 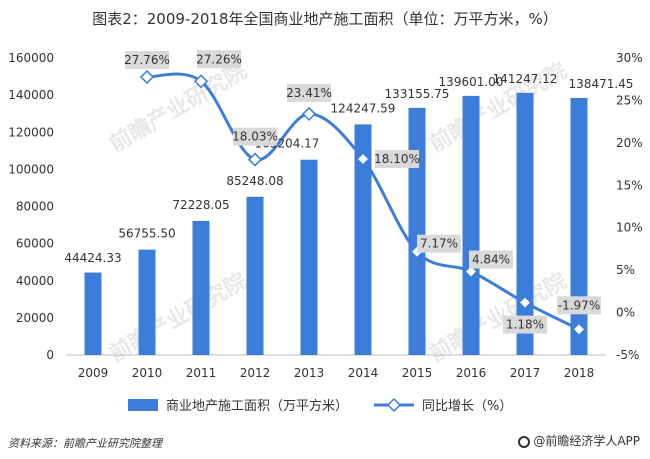 What do you see at coordinates (525, 79) in the screenshot?
I see `bar-value-label: 141247.12` at bounding box center [525, 79].